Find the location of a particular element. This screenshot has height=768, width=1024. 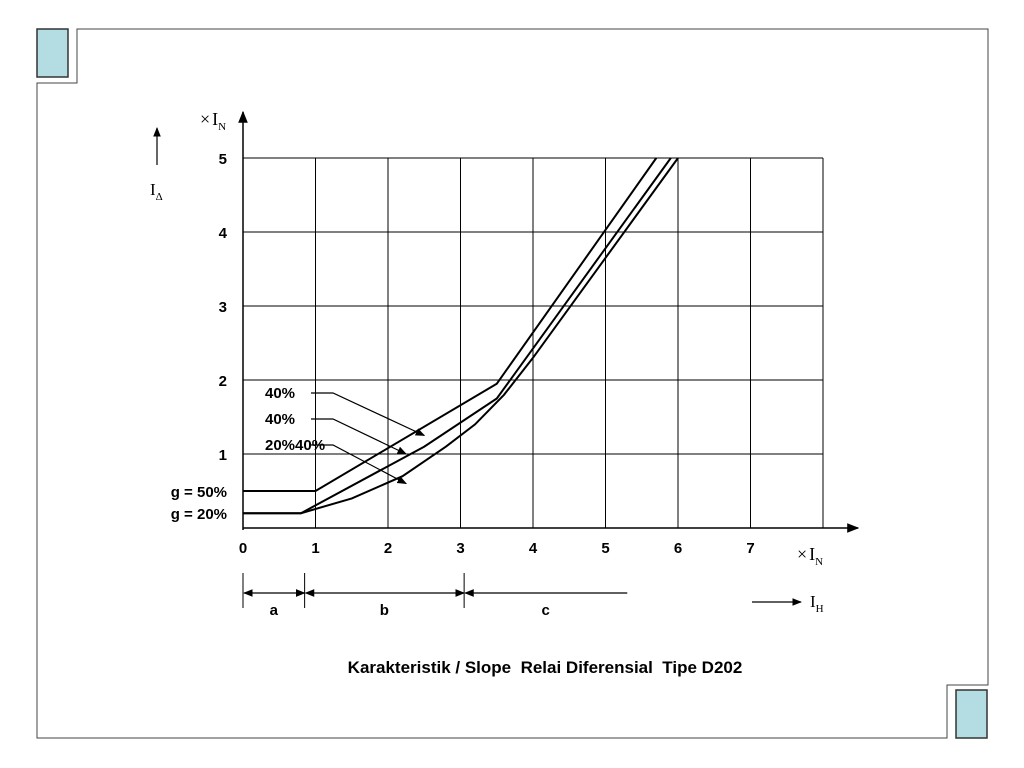

y-tick-labels: 1 2 3 4 5 is located at coordinates (223, 307).